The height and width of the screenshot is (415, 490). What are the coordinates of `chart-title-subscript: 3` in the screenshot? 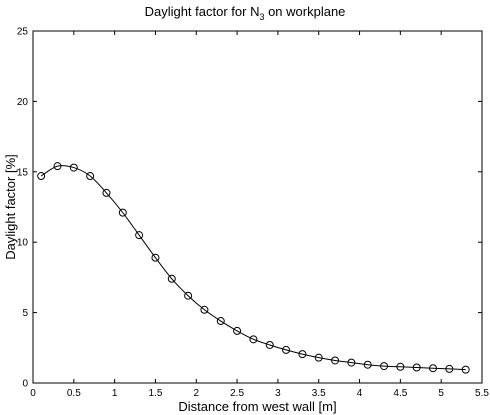 It's located at (261, 17).